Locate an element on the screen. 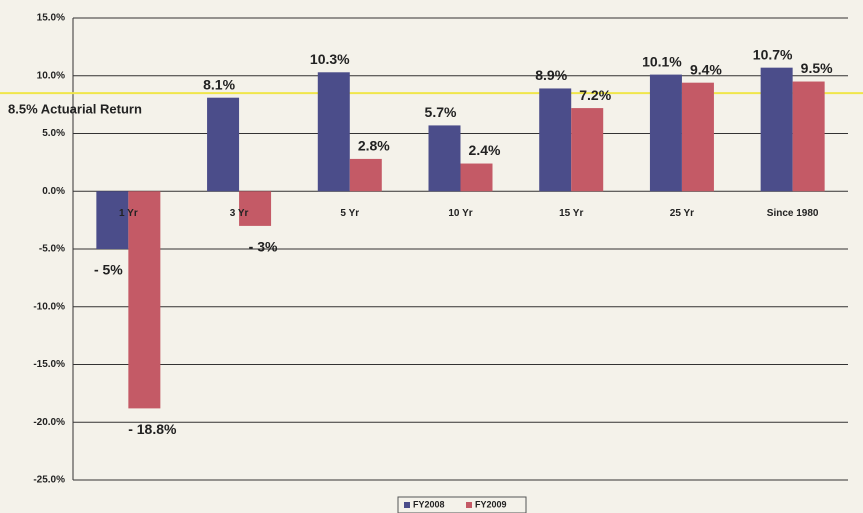 This screenshot has width=863, height=513. value-label: - 18.8% is located at coordinates (152, 429).